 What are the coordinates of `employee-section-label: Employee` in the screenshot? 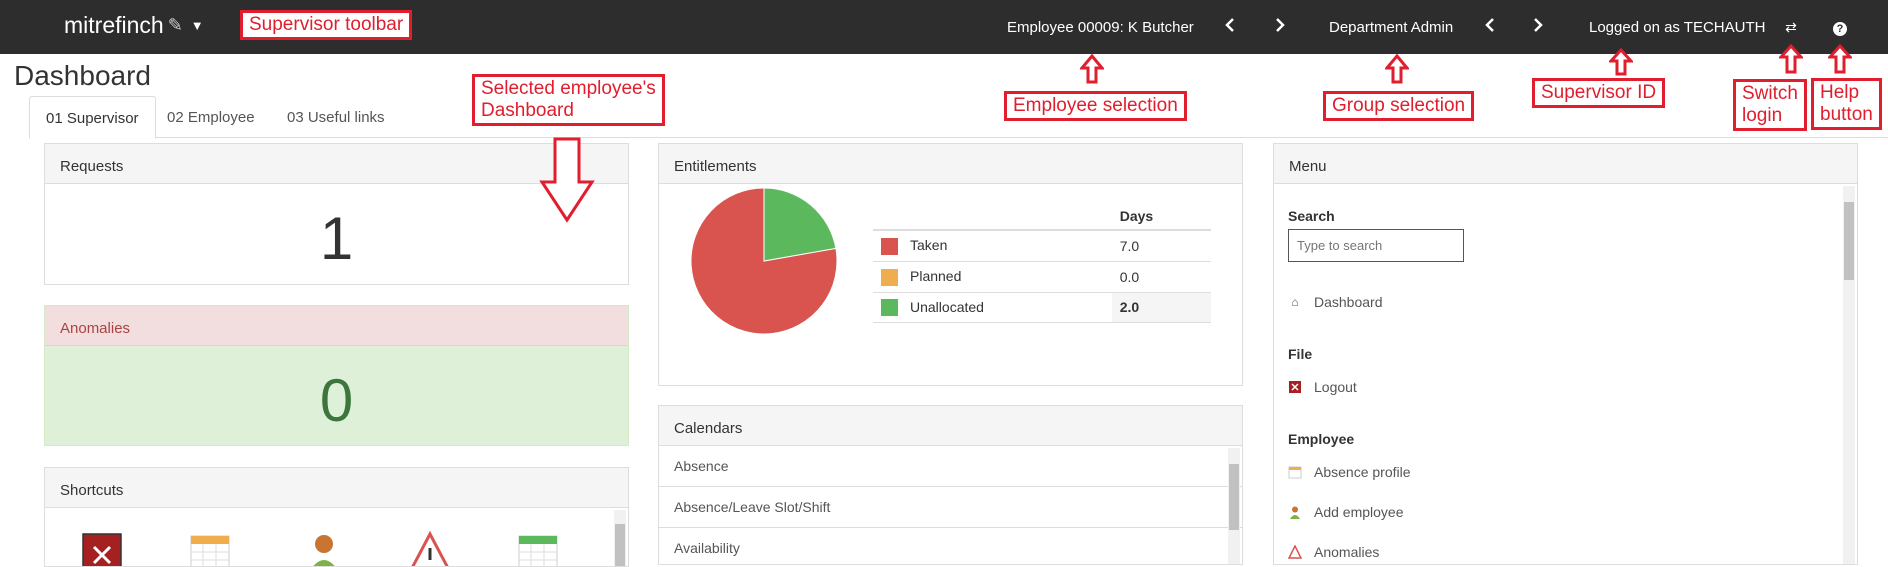 It's located at (1321, 439).